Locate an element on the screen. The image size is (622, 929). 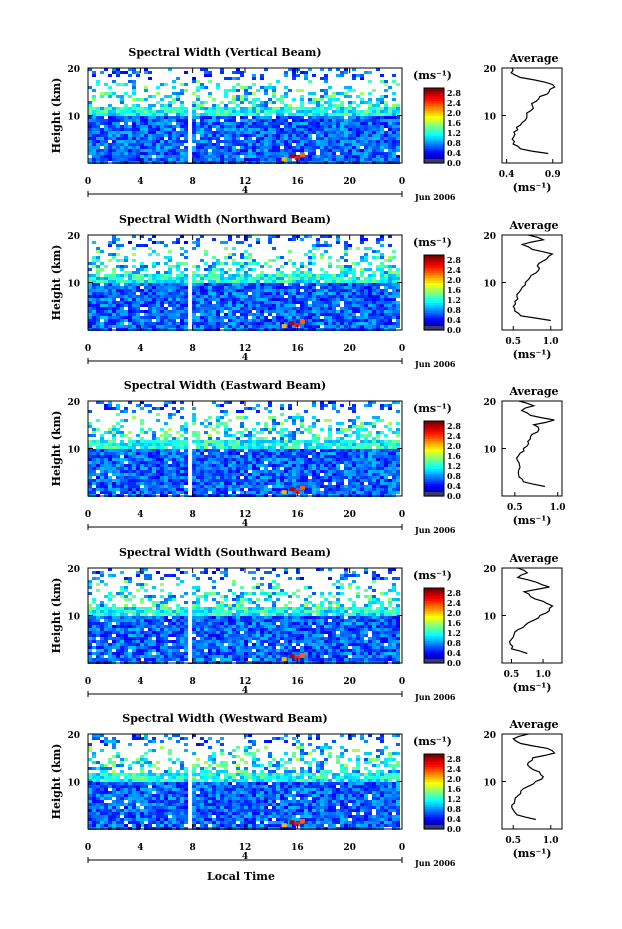
x-tick-label: 20 is located at coordinates (349, 515).